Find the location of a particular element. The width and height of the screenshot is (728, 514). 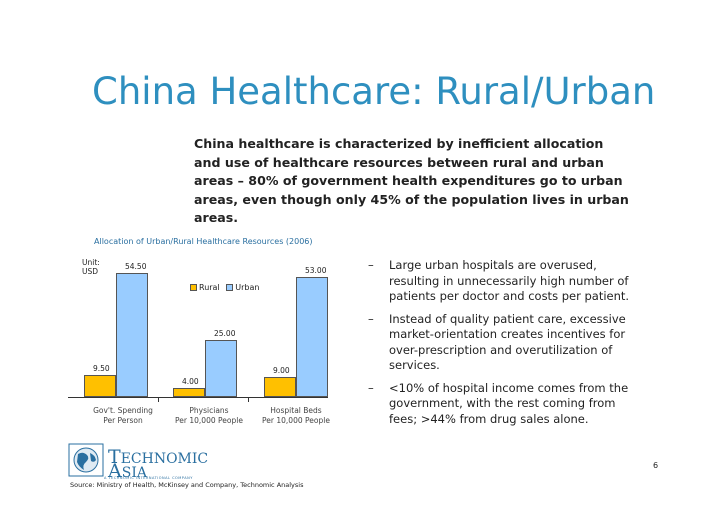

data-label-urban-1: 25.00 is located at coordinates (225, 334).